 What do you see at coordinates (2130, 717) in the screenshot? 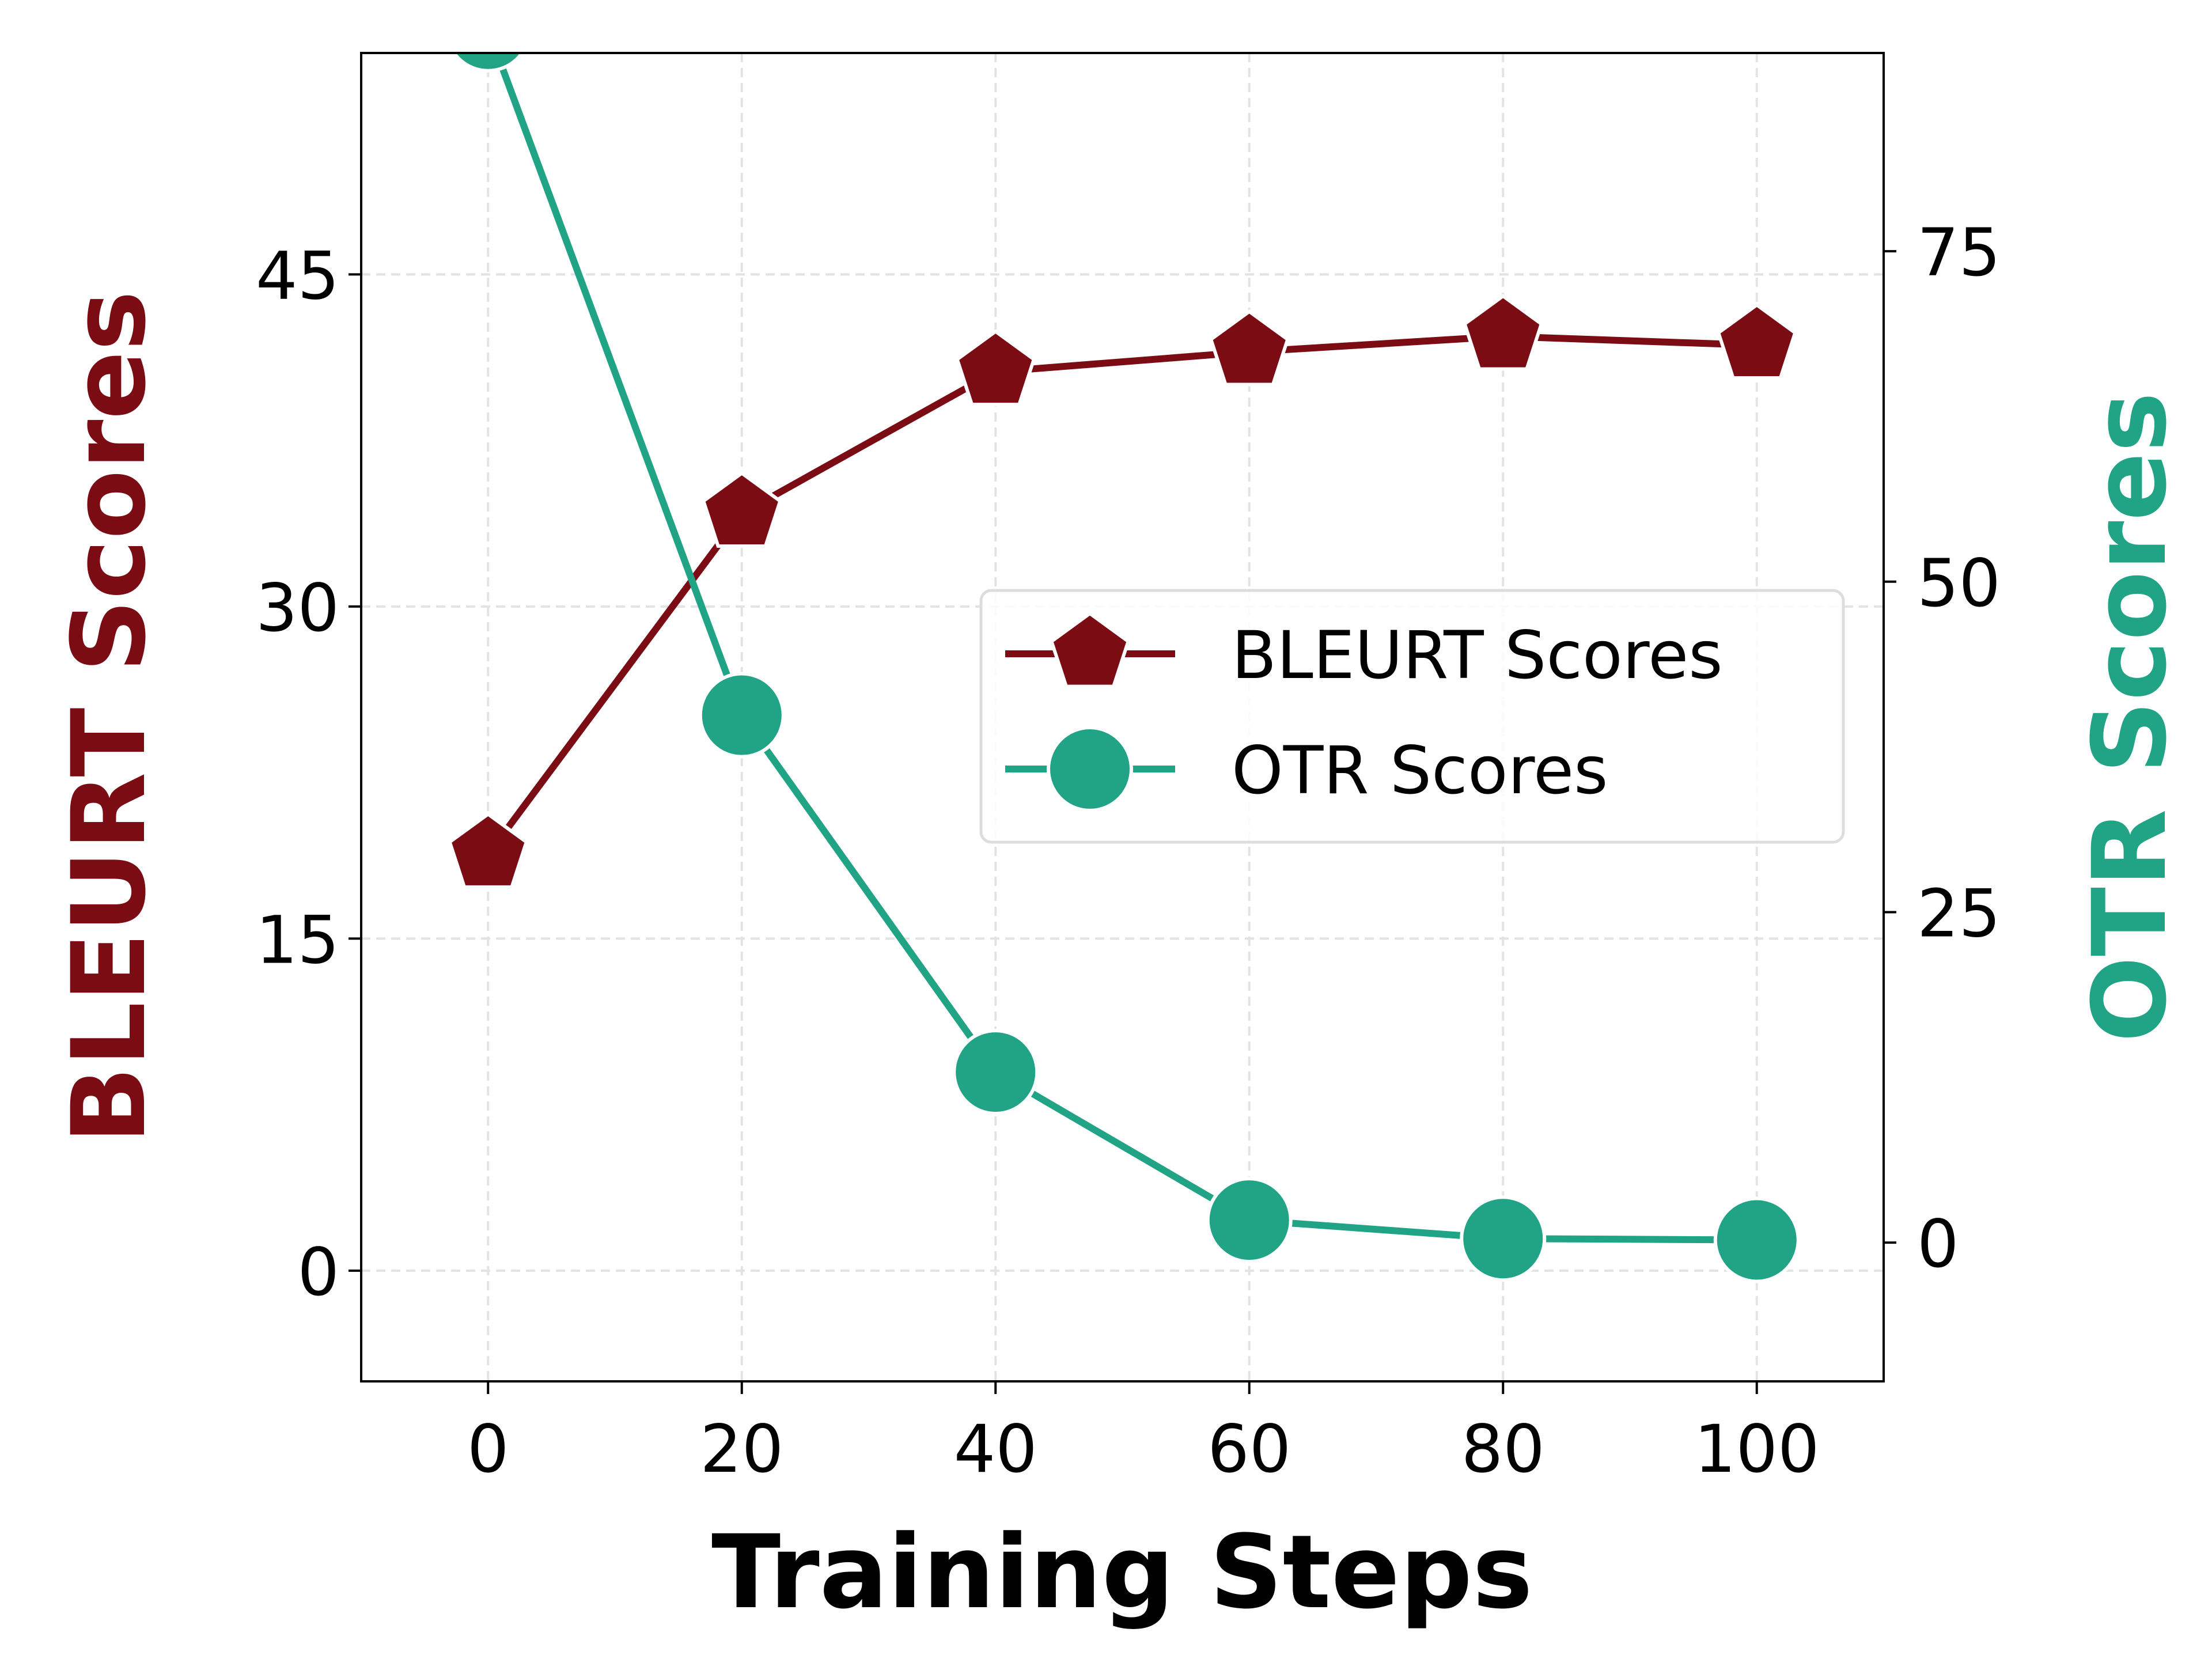
I see `y-axis-right-title: OTR Scores` at bounding box center [2130, 717].